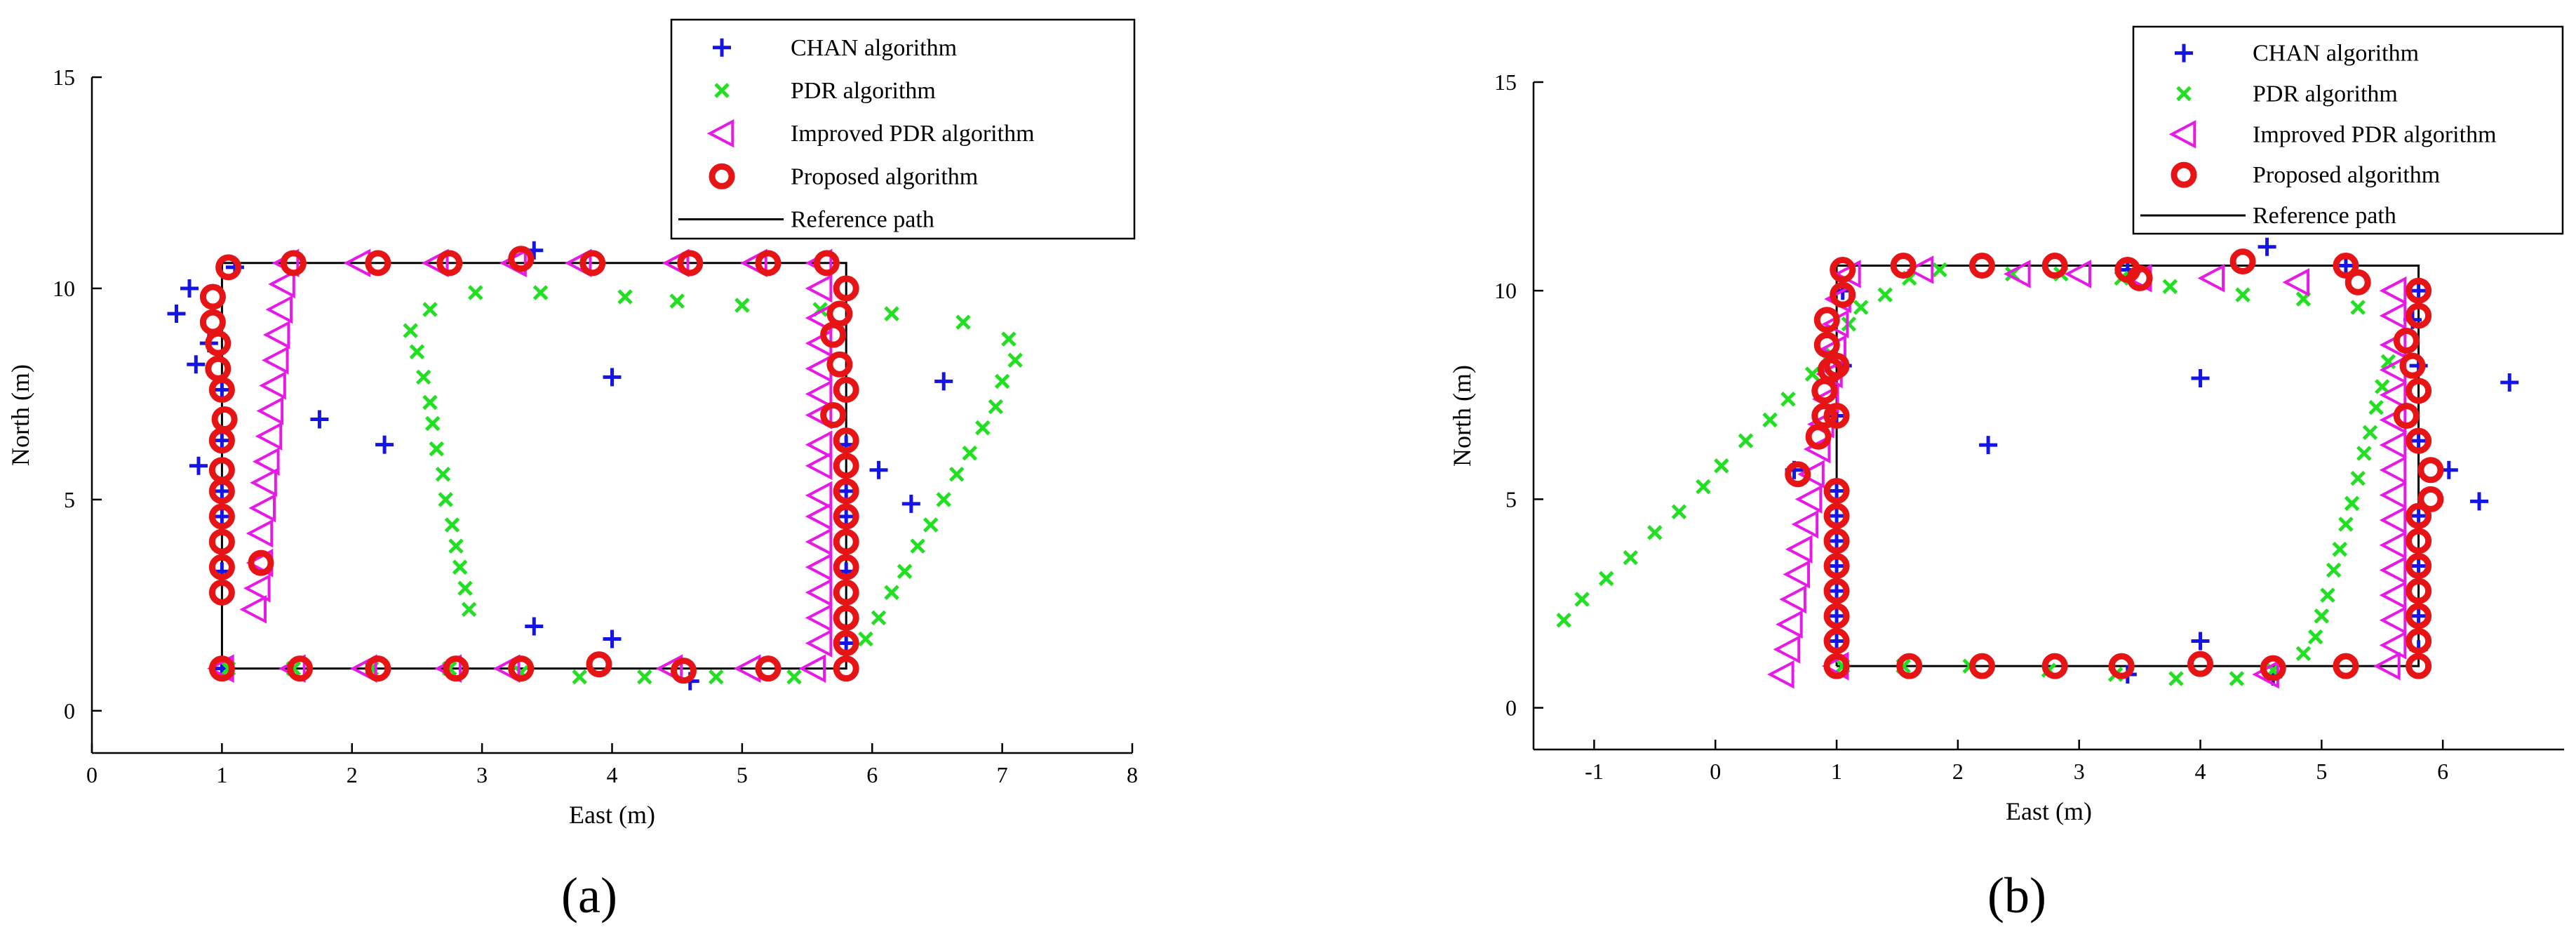 This screenshot has height=946, width=2576. Describe the element at coordinates (589, 895) in the screenshot. I see `panel-label: (a)` at that location.